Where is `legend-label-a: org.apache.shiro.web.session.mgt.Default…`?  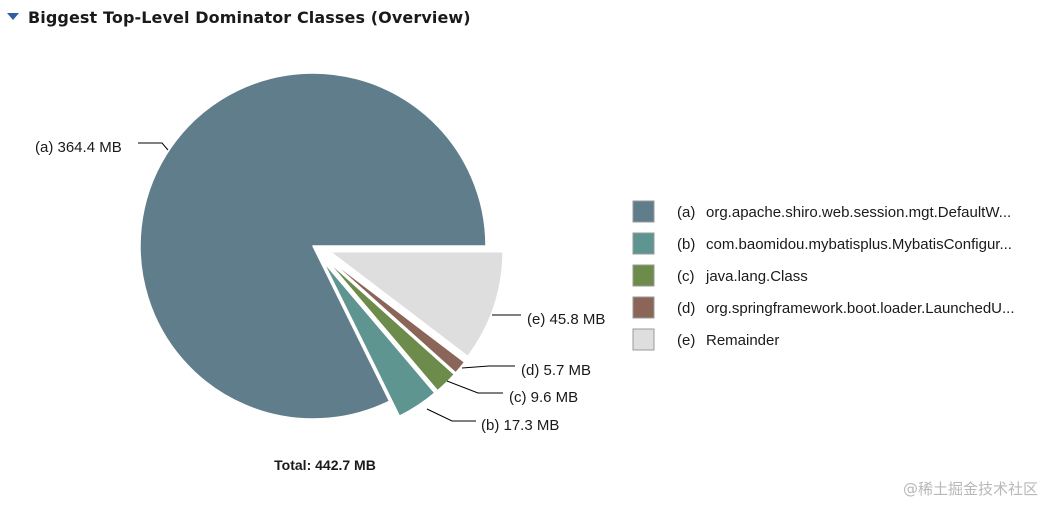 legend-label-a: org.apache.shiro.web.session.mgt.Default… is located at coordinates (858, 212).